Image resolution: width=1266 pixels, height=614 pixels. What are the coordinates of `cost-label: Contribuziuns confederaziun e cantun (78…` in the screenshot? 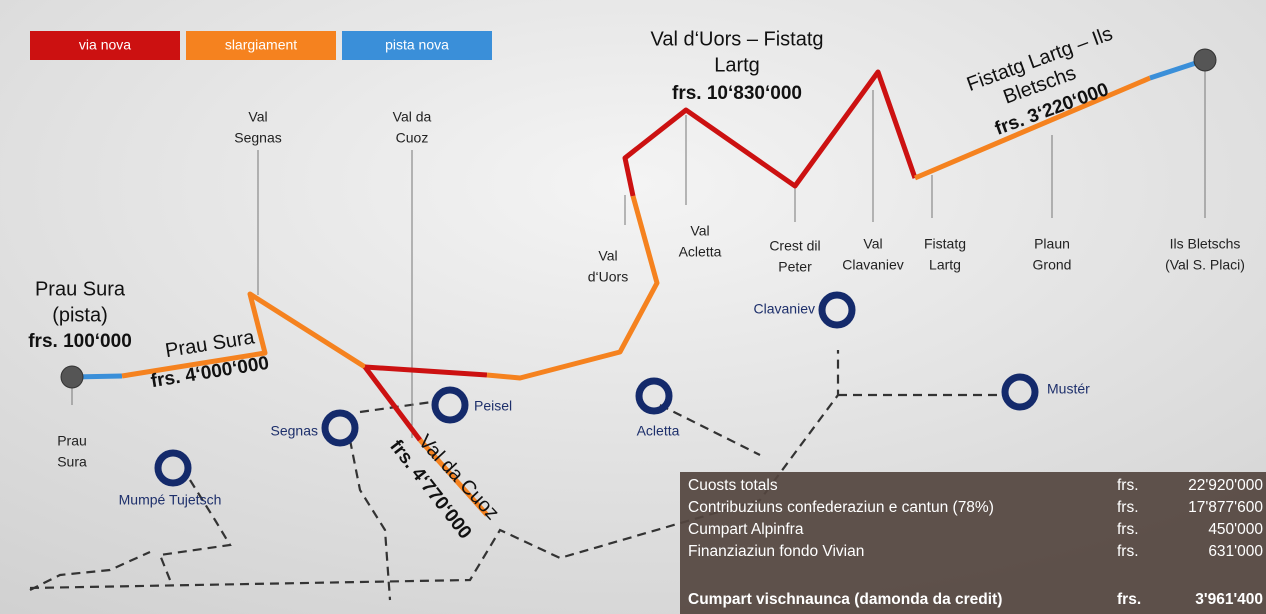 It's located at (841, 507).